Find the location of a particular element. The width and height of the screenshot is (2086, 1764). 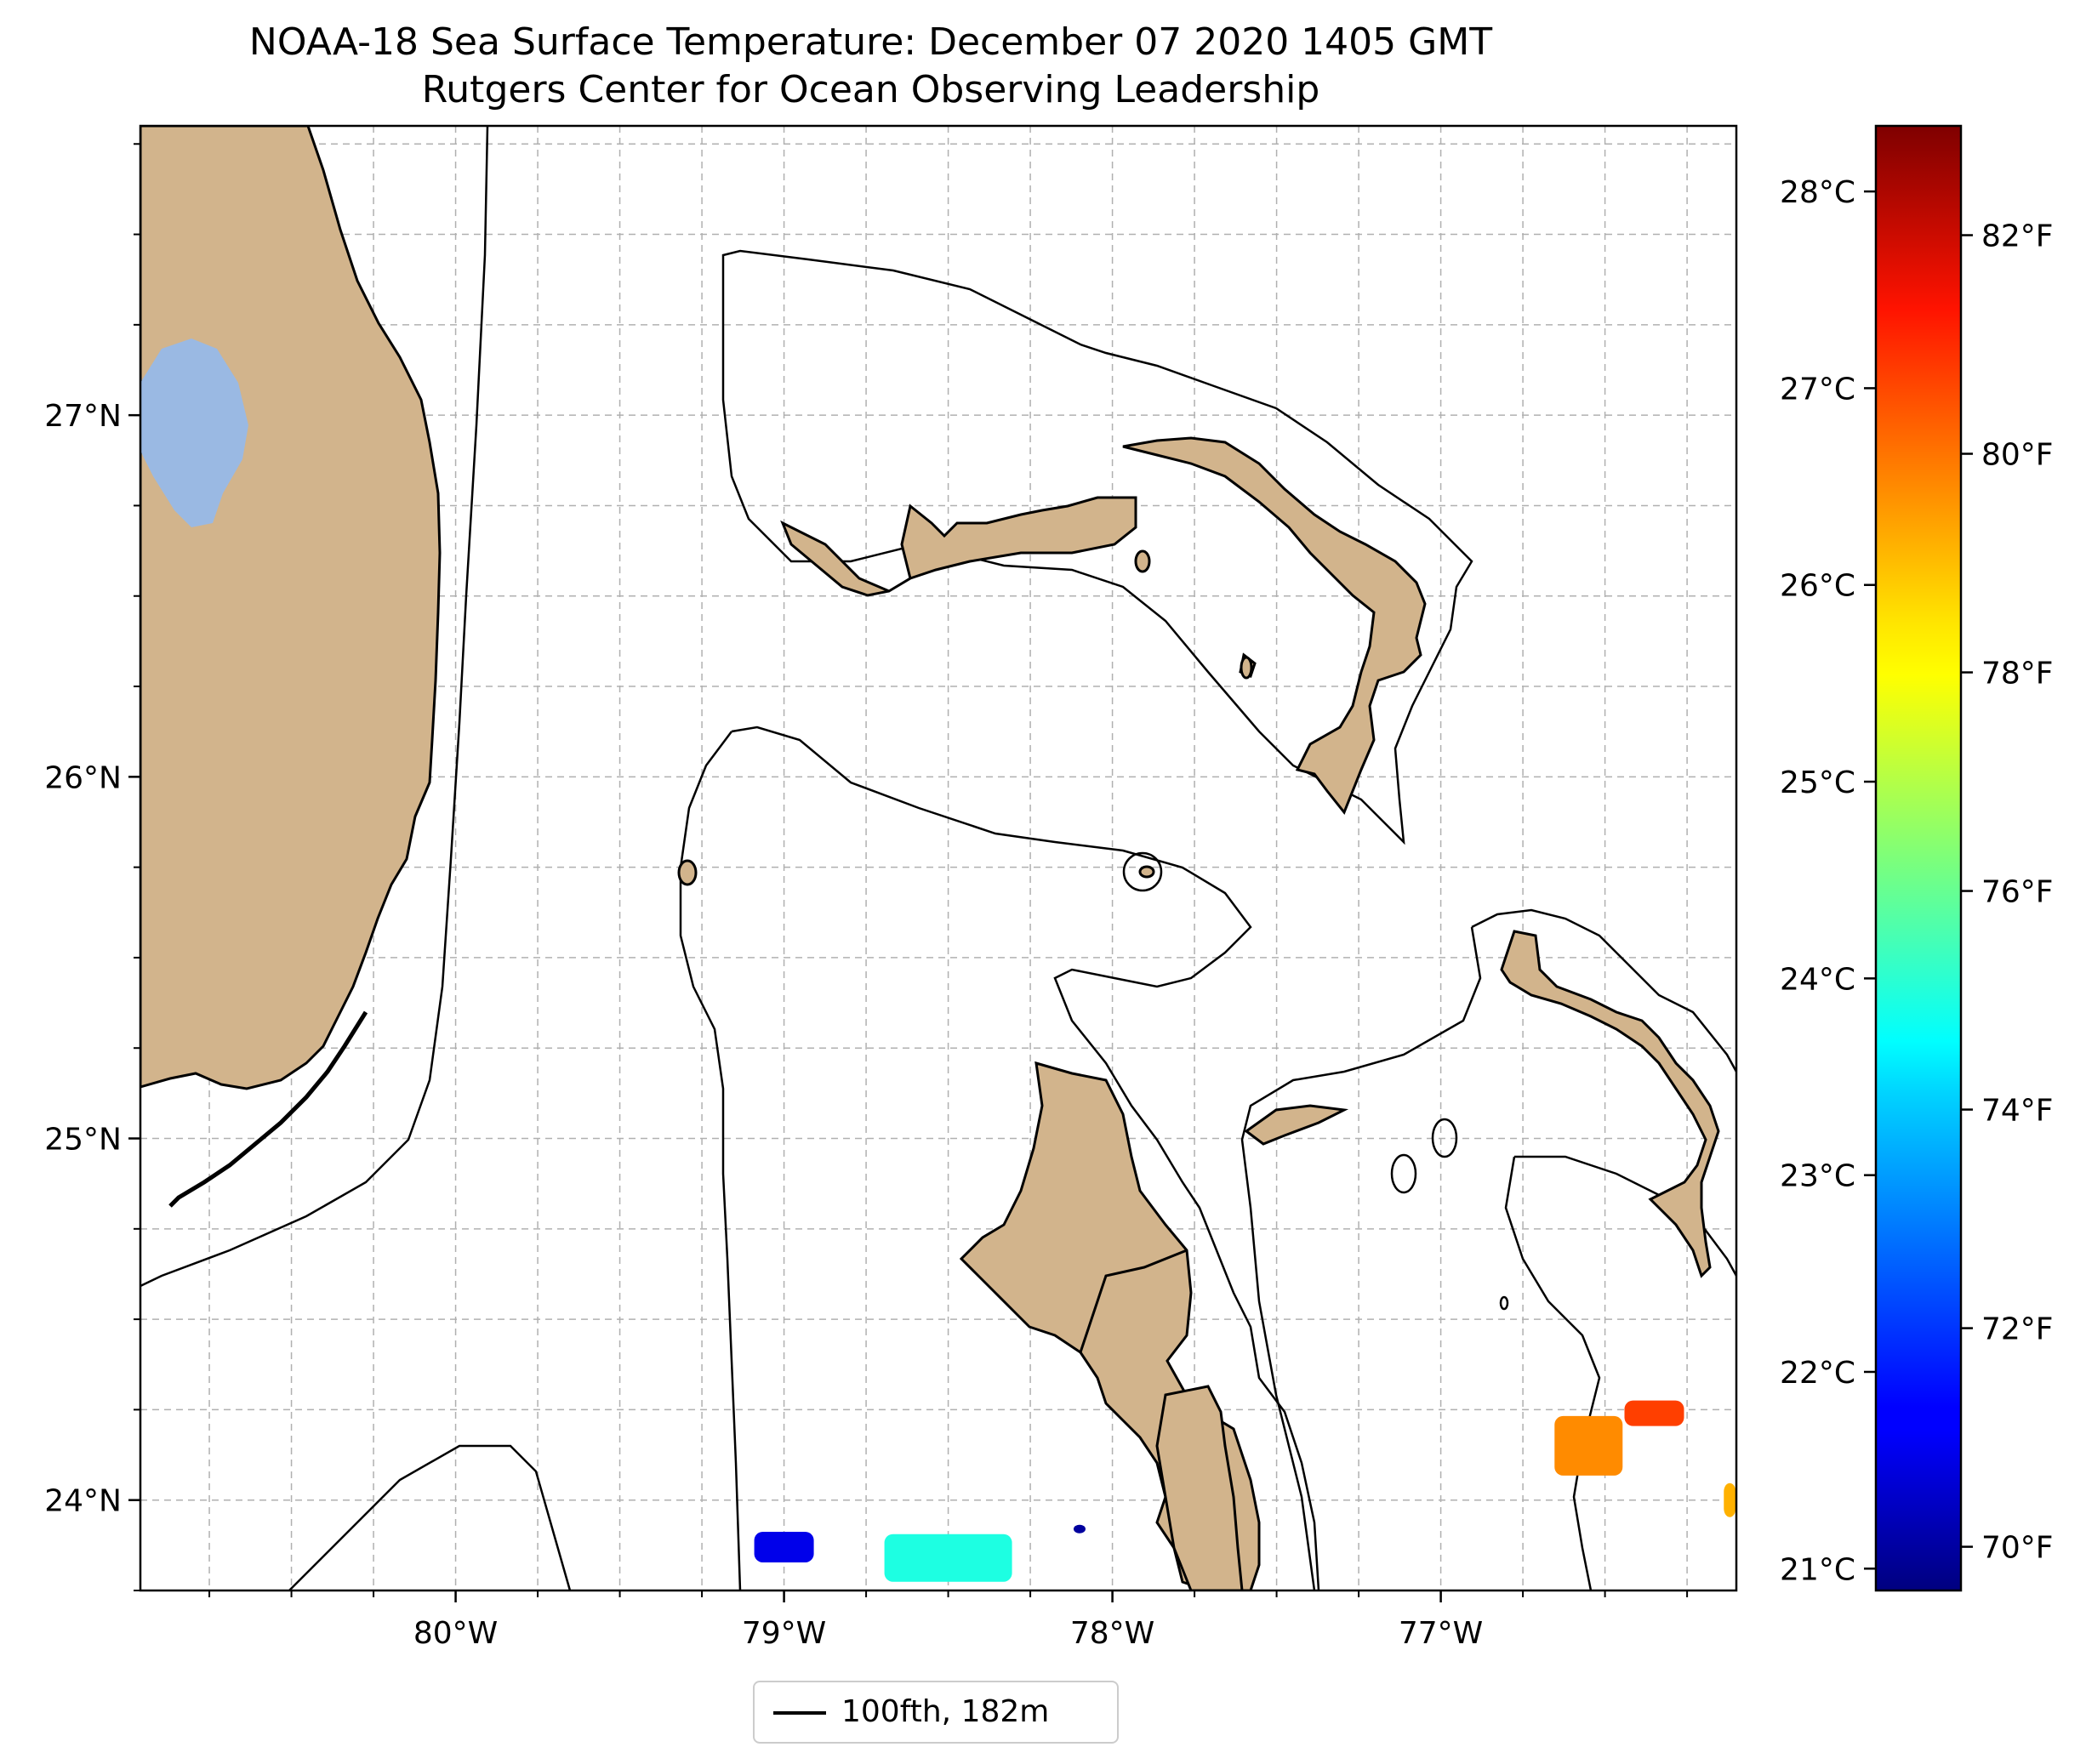

florida-land is located at coordinates (291, 608).